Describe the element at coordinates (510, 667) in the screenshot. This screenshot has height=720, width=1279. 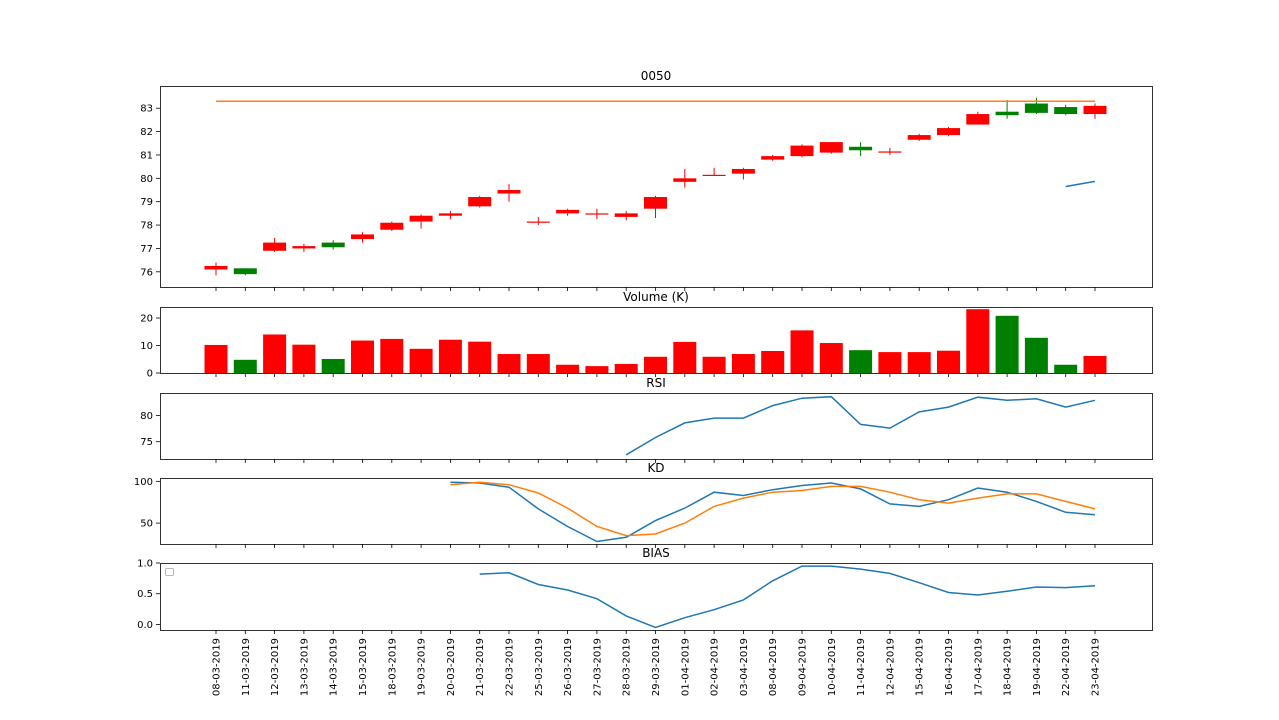
I see `x-date-label: 22-03-2019` at that location.